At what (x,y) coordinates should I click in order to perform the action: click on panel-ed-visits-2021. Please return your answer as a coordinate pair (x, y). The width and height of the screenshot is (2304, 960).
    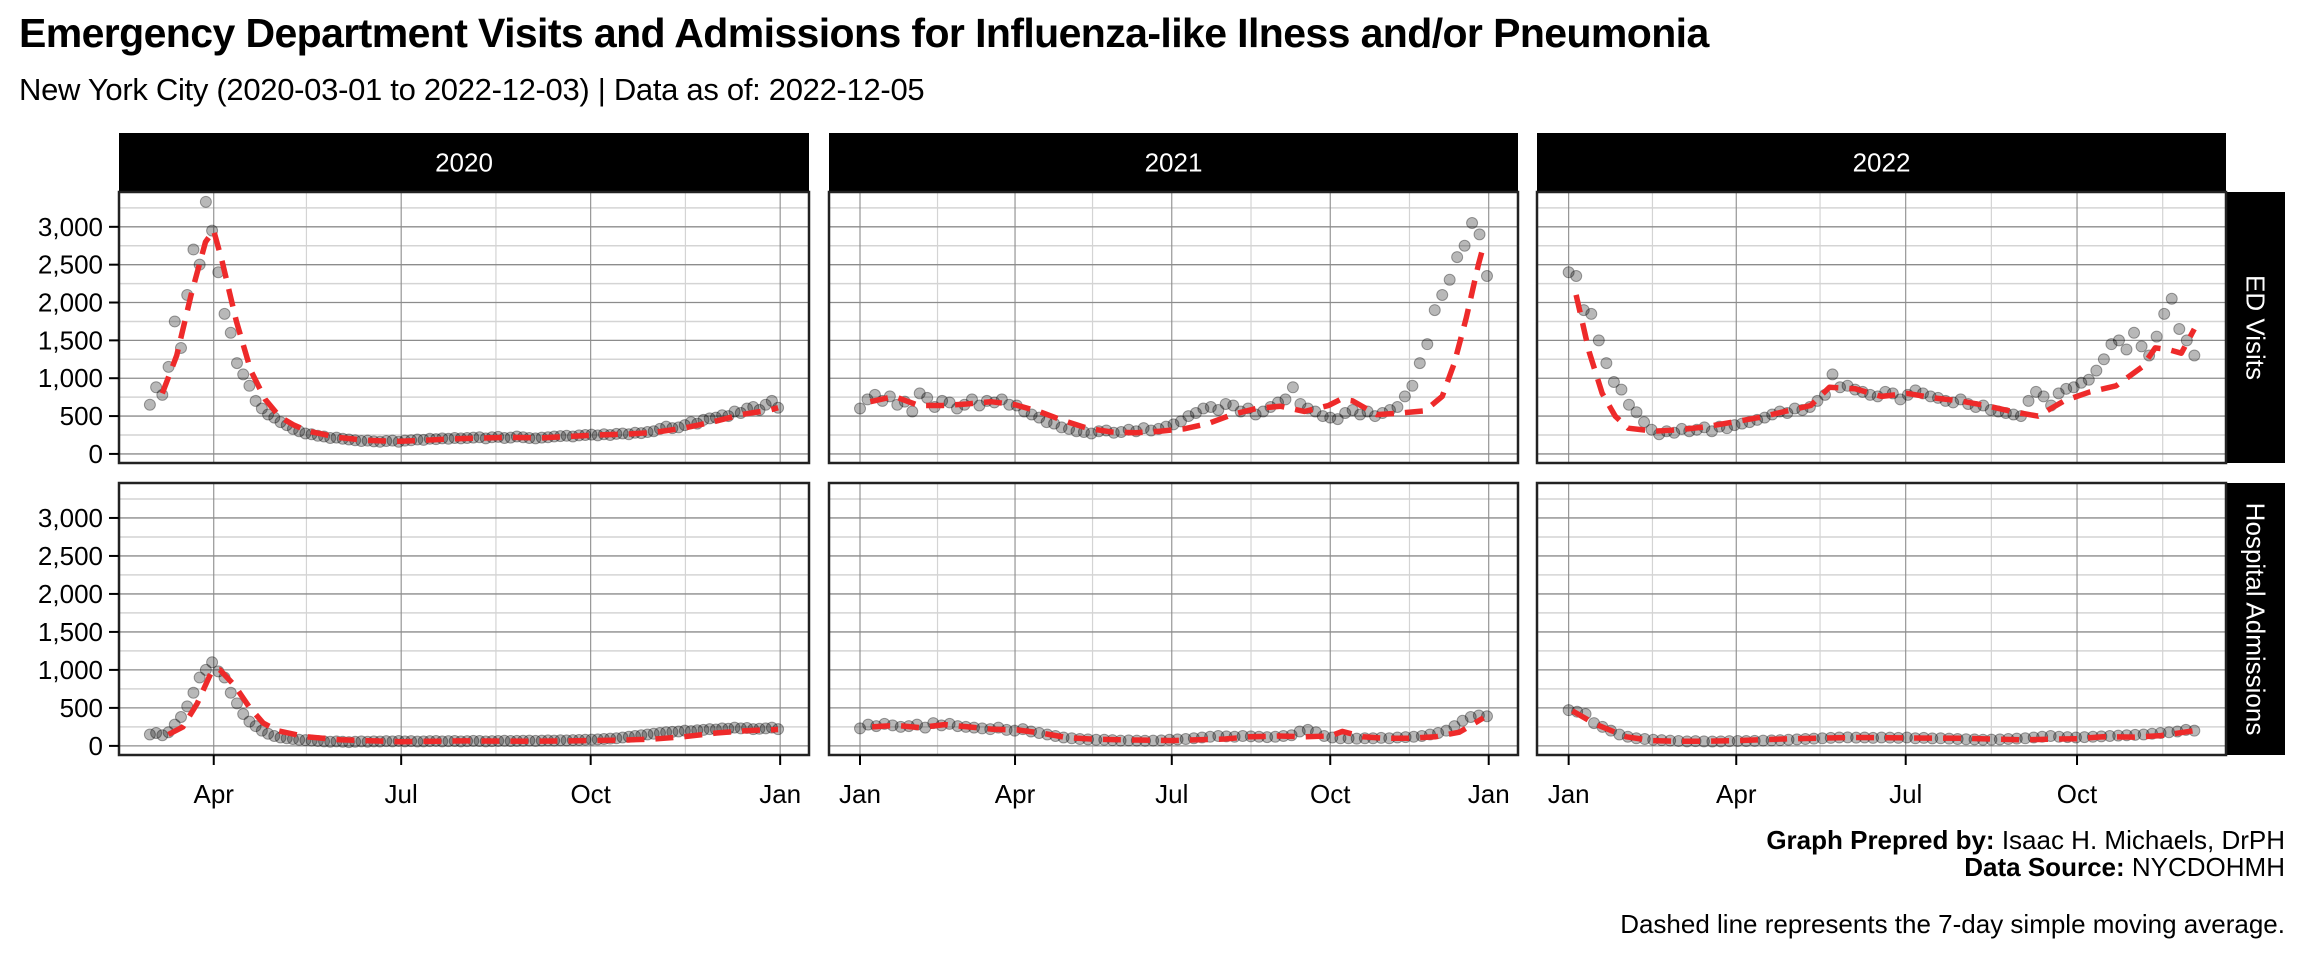
    Looking at the image, I should click on (1173, 327).